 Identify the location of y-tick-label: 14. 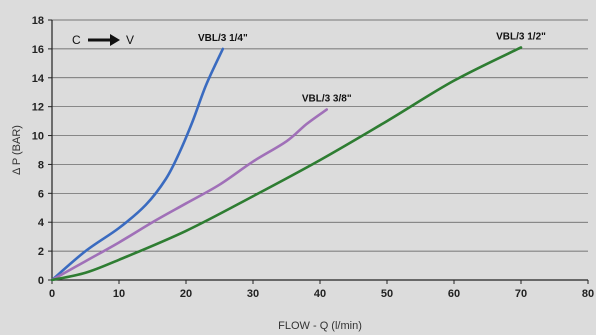
(38, 79).